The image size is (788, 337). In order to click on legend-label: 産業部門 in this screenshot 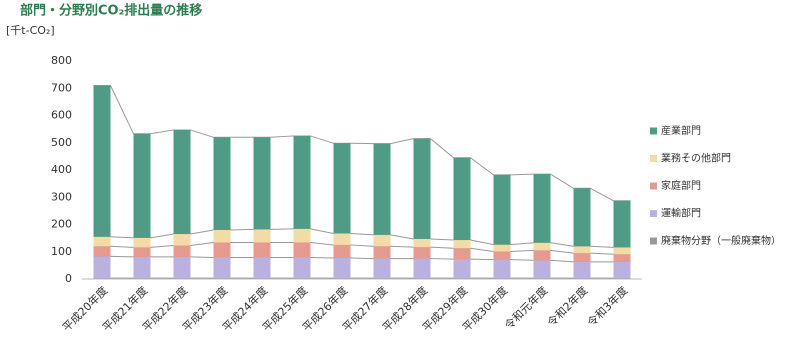, I will do `click(681, 130)`.